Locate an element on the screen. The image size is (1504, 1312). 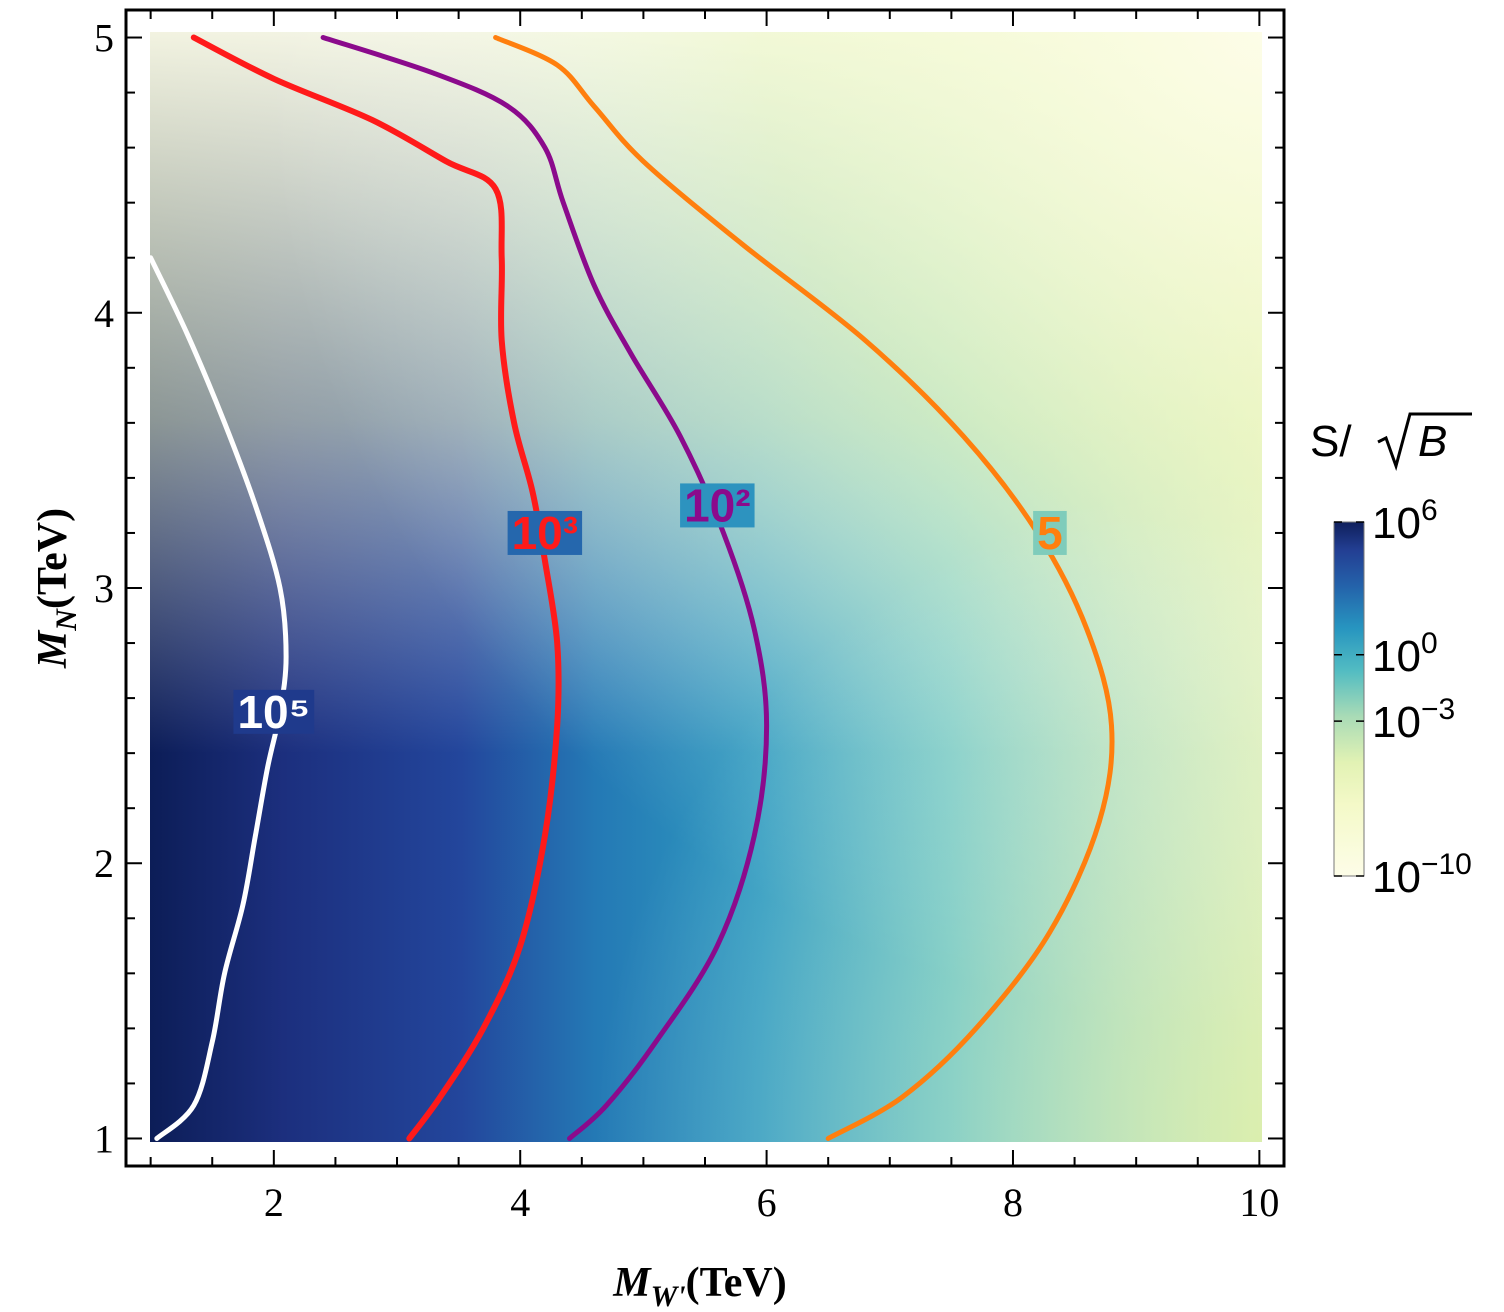
colorbar-title-sqrt-sign is located at coordinates (1424, 442).